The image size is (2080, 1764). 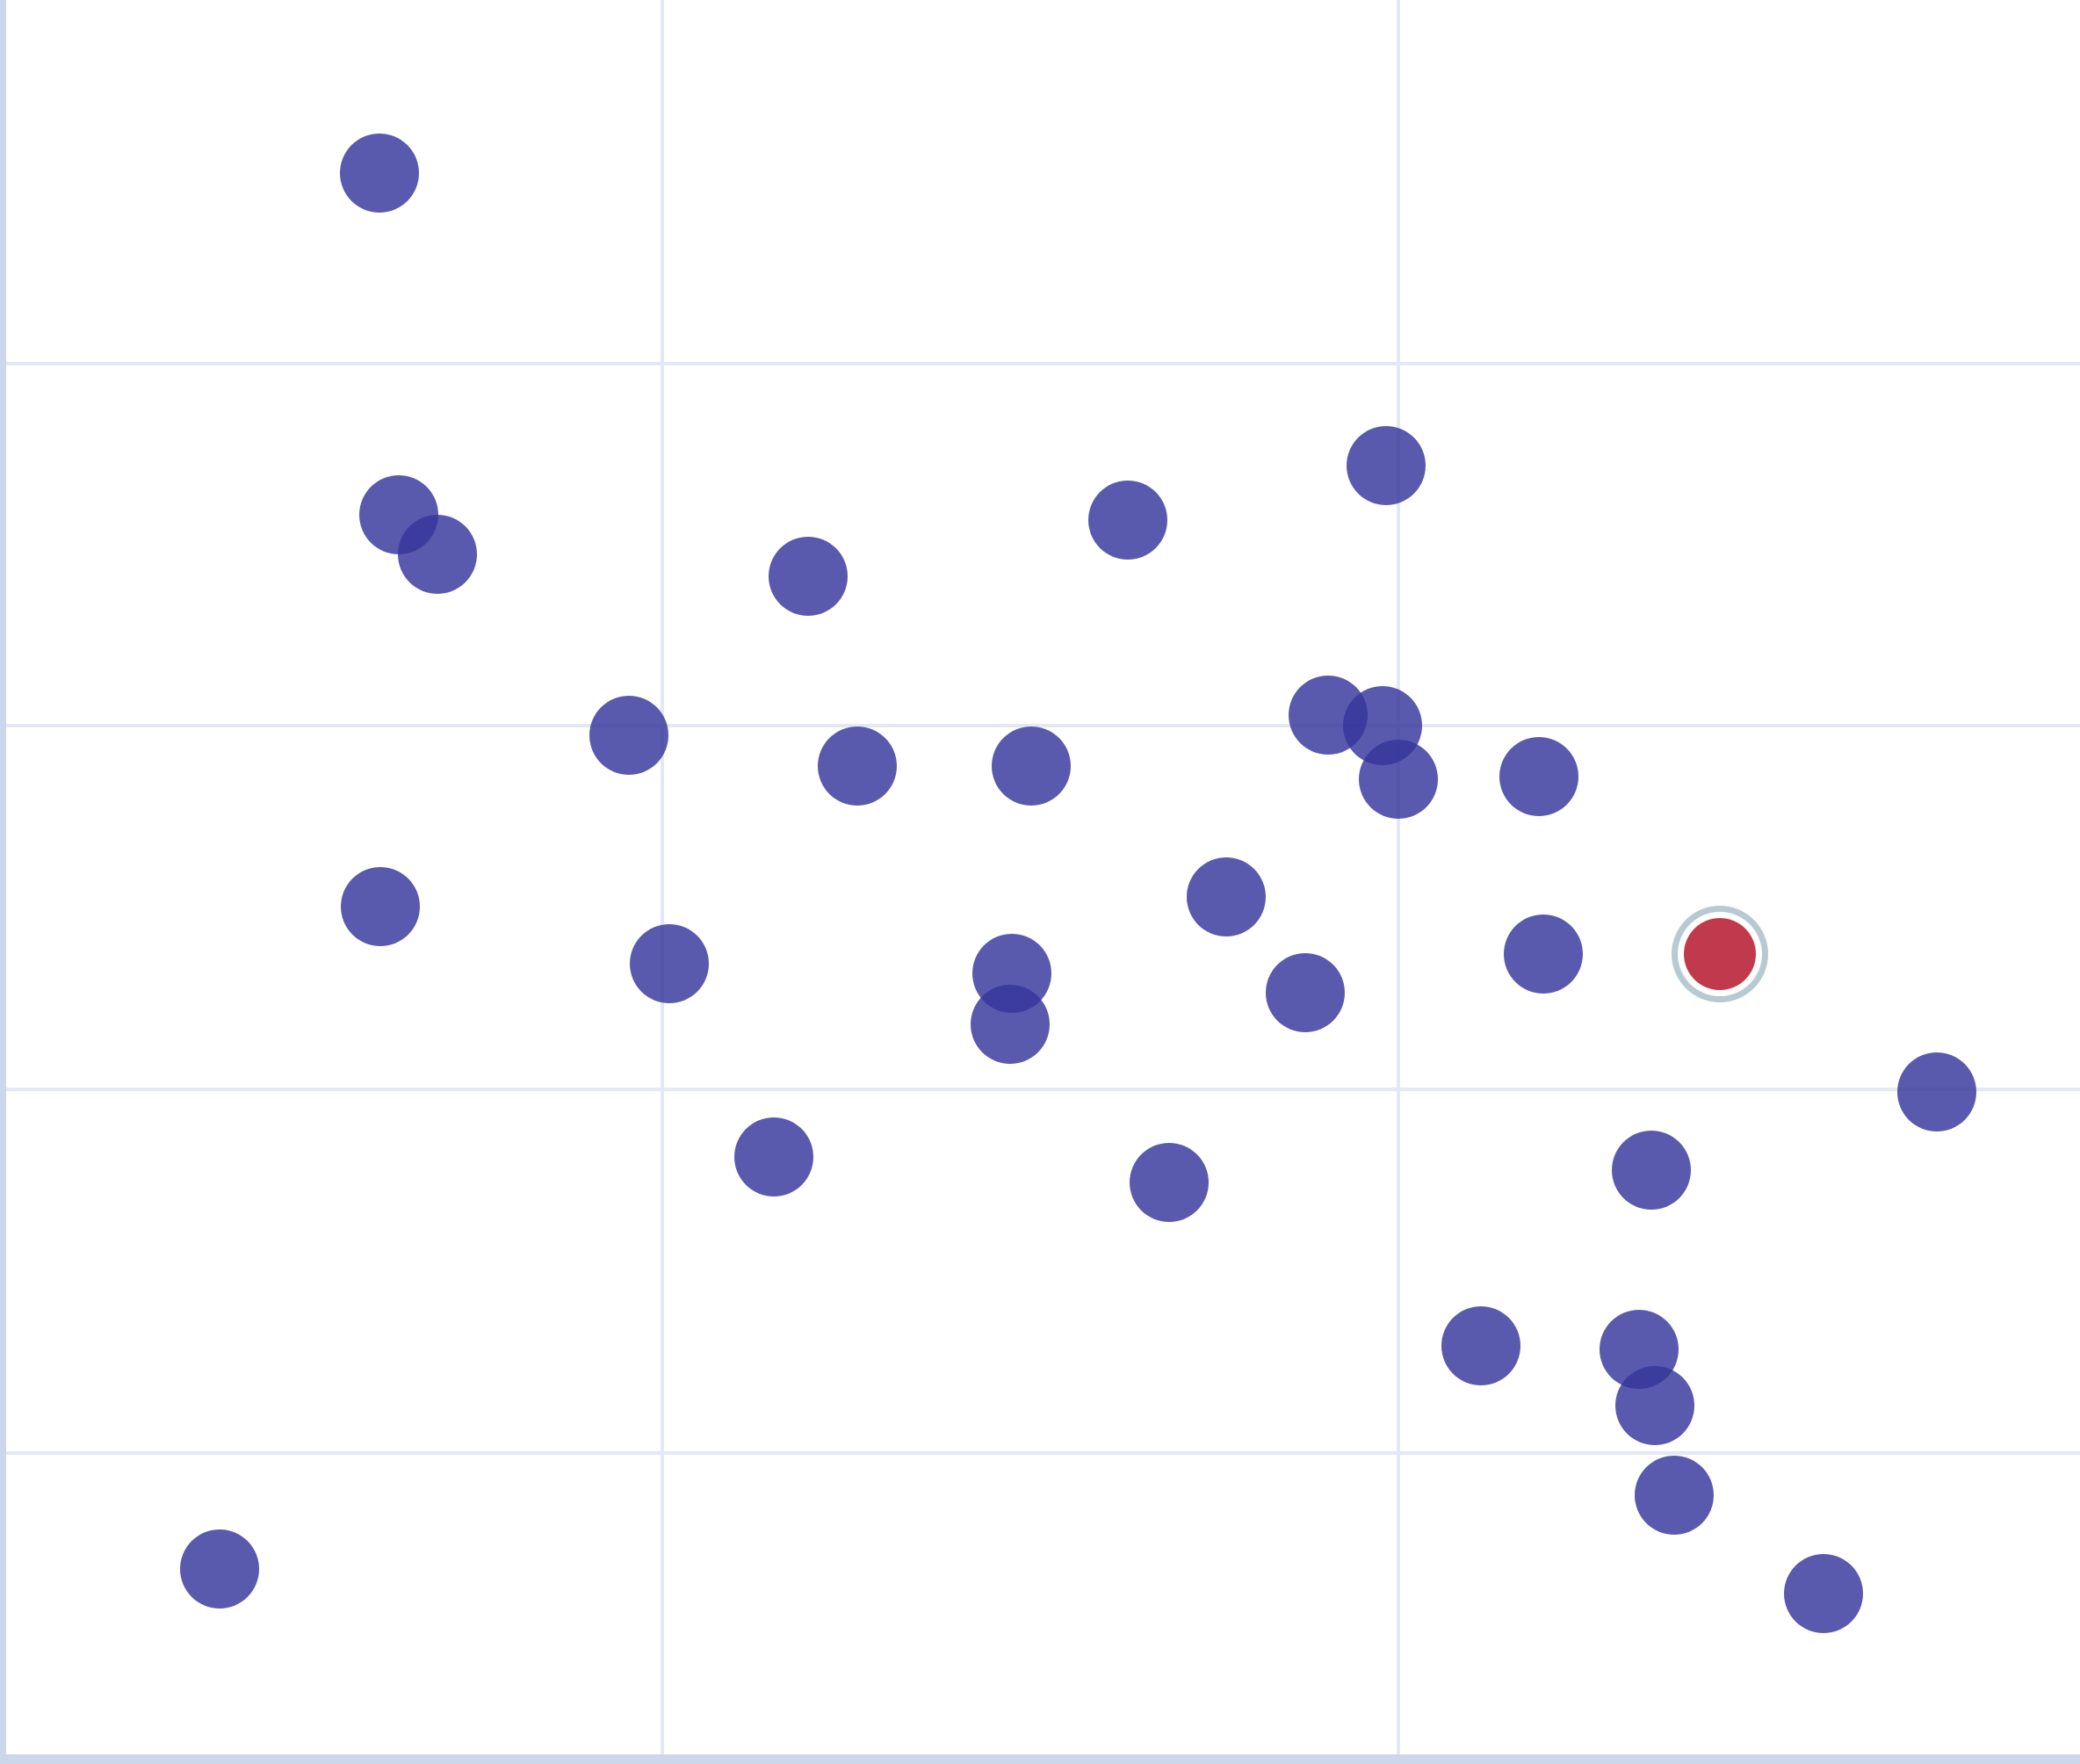 What do you see at coordinates (3, 882) in the screenshot?
I see `y-axis-line` at bounding box center [3, 882].